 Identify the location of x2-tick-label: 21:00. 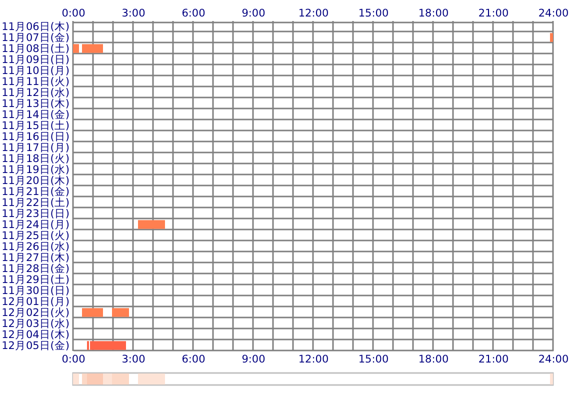
(493, 14).